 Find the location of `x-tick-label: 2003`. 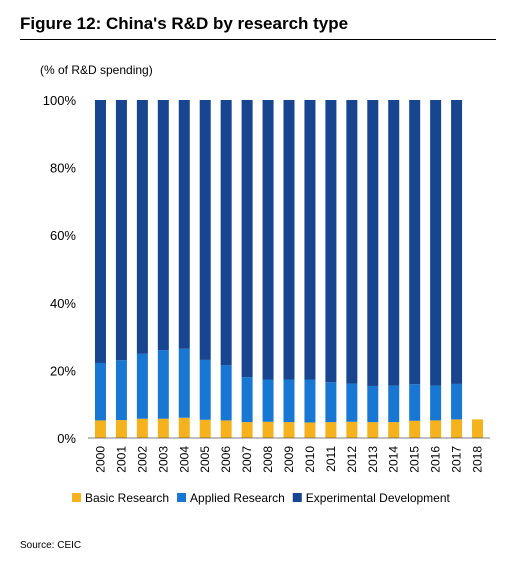

x-tick-label: 2003 is located at coordinates (163, 459).